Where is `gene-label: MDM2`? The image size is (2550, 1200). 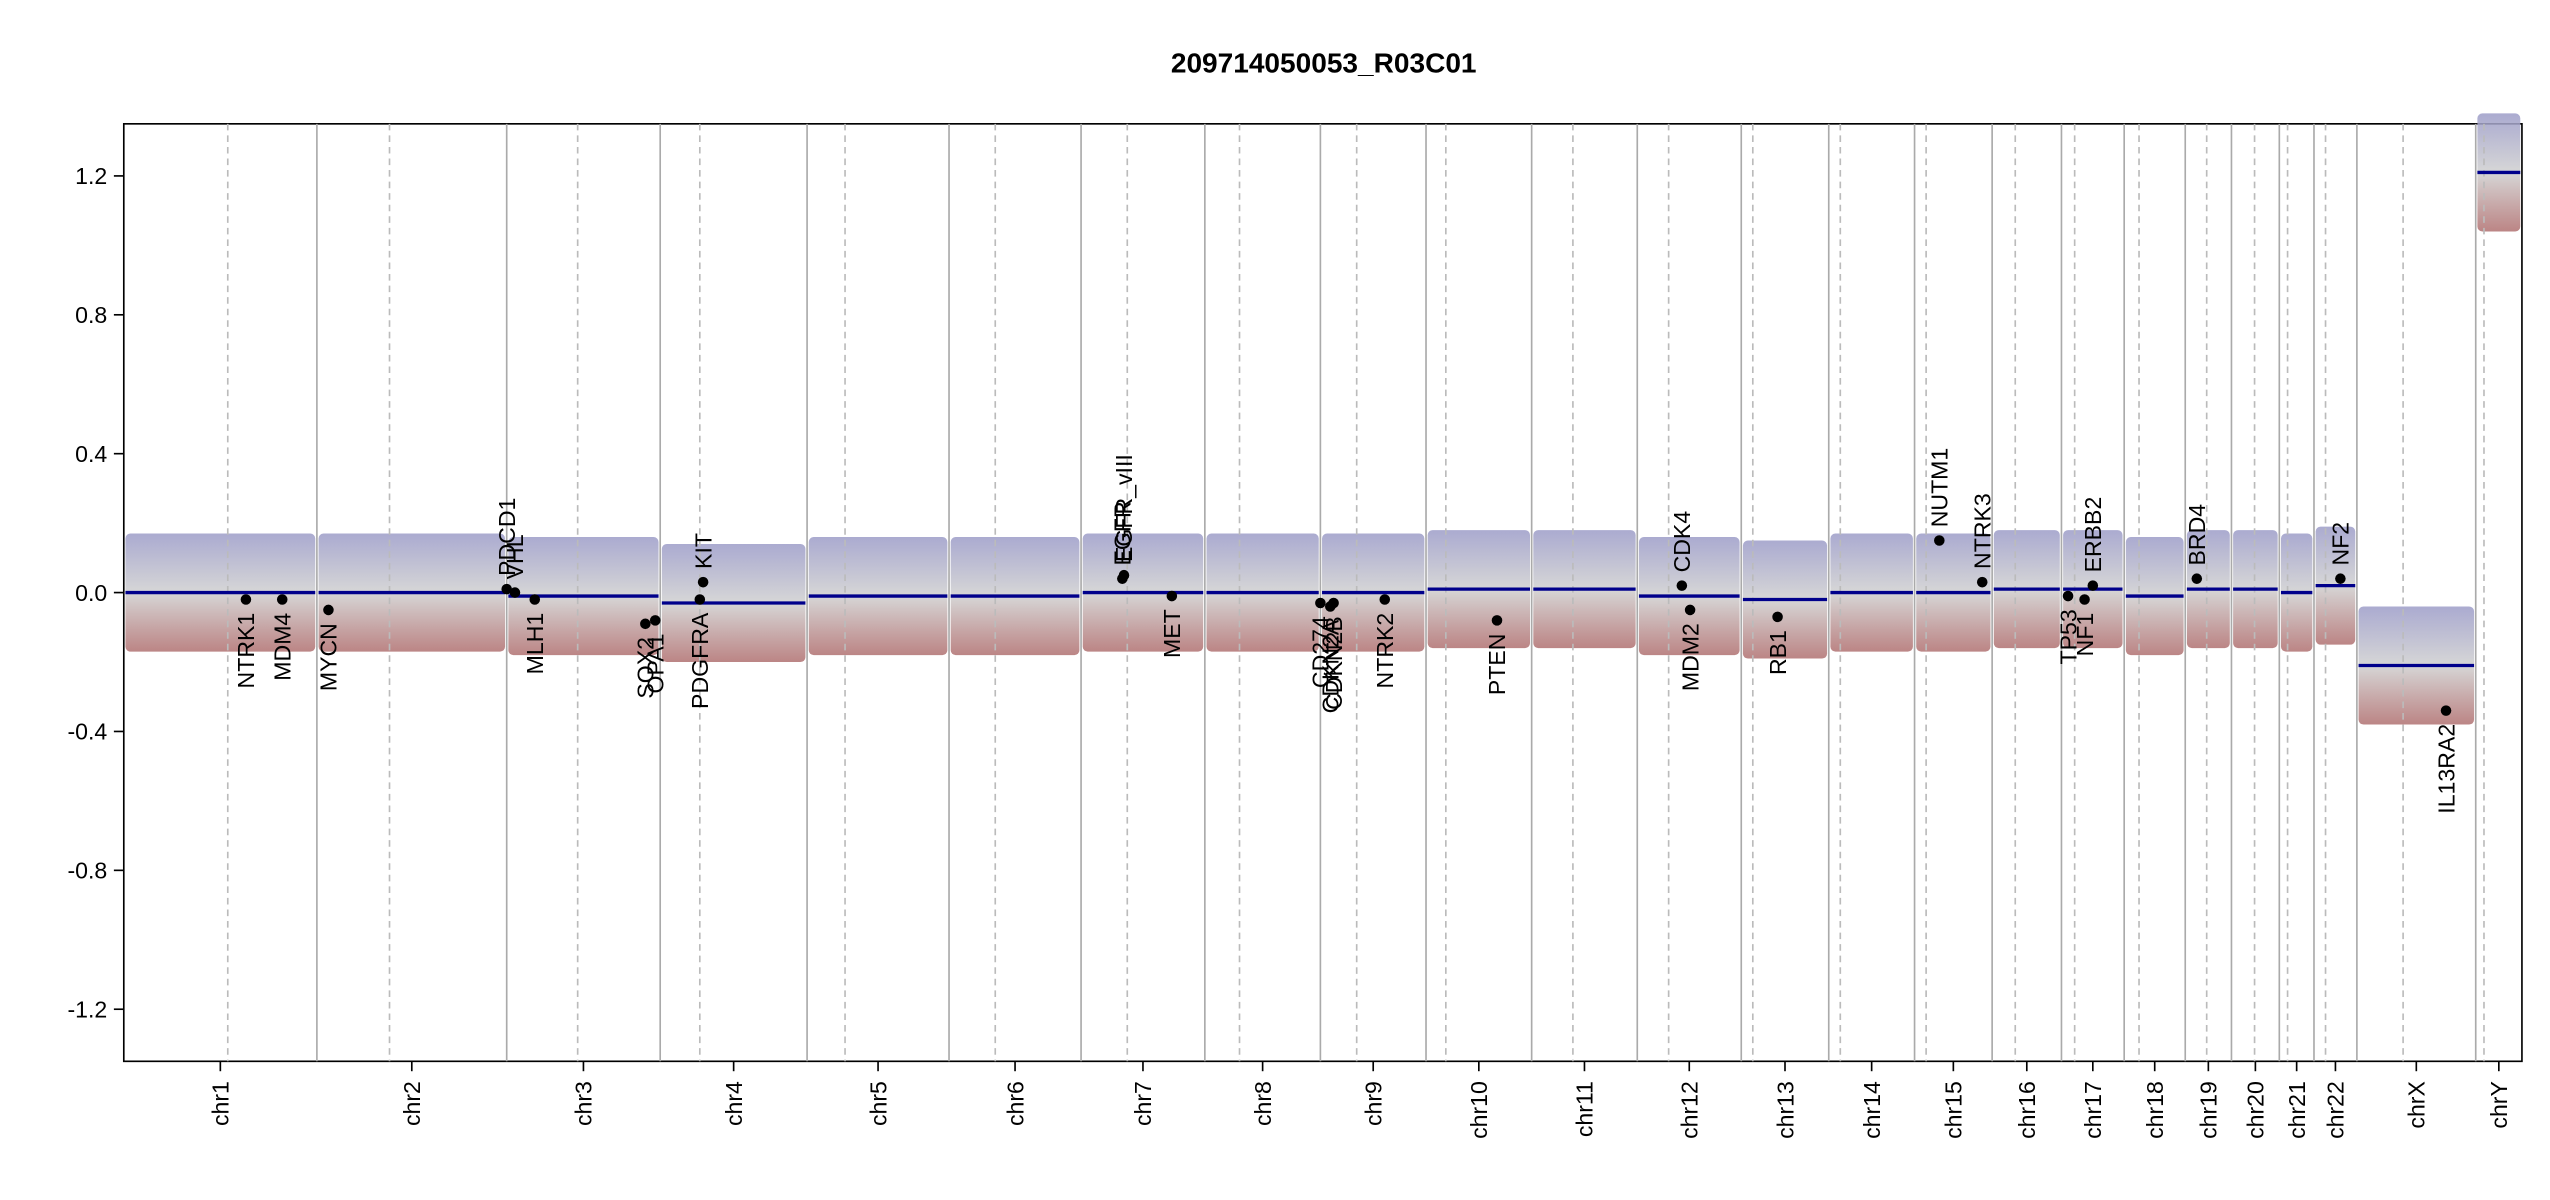 gene-label: MDM2 is located at coordinates (1690, 657).